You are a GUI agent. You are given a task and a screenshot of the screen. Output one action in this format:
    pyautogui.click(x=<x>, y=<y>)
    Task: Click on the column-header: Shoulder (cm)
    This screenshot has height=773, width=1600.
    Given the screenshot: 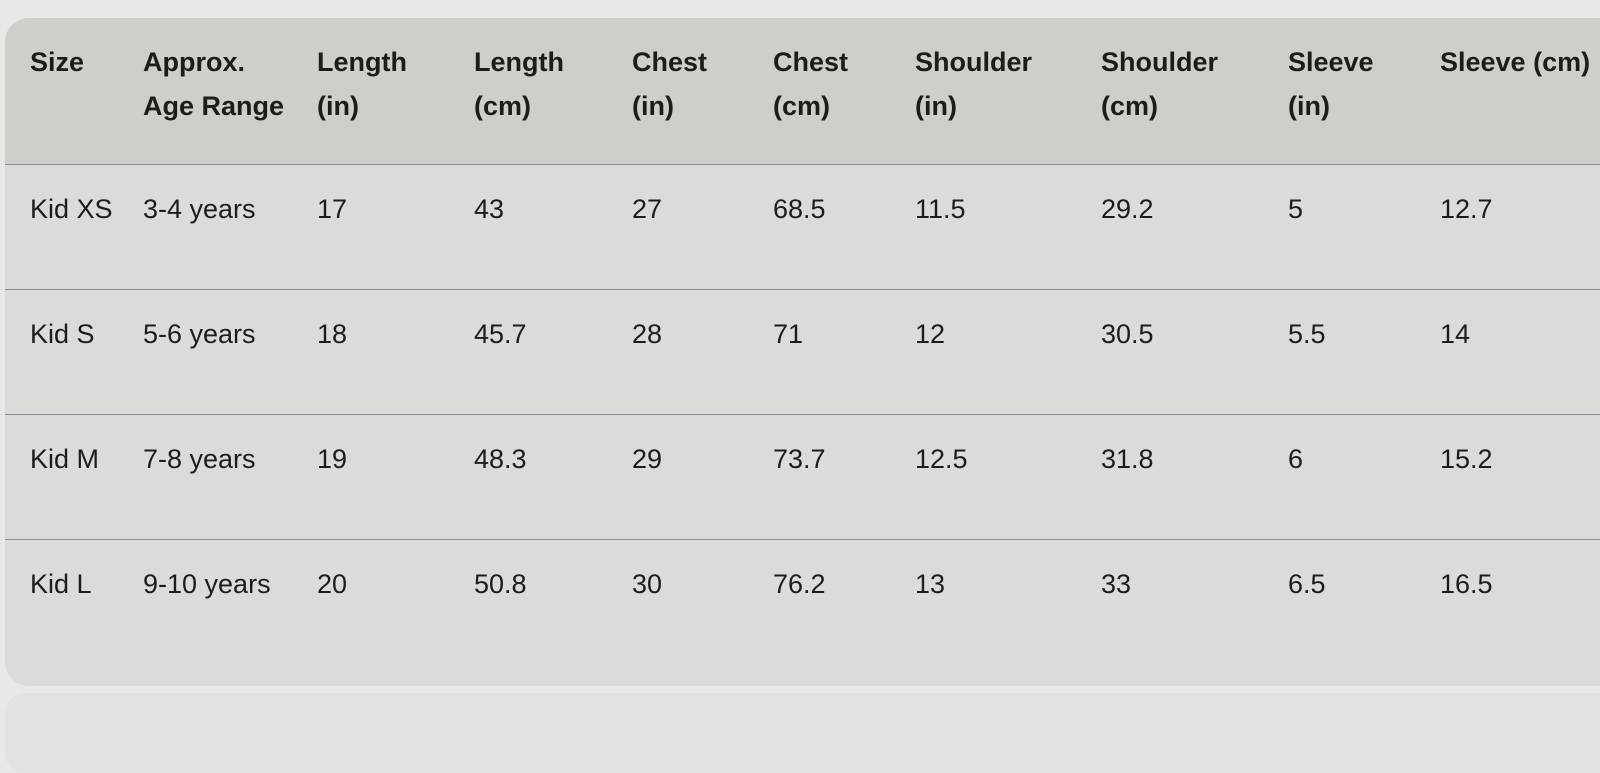 What is the action you would take?
    pyautogui.click(x=1169, y=91)
    